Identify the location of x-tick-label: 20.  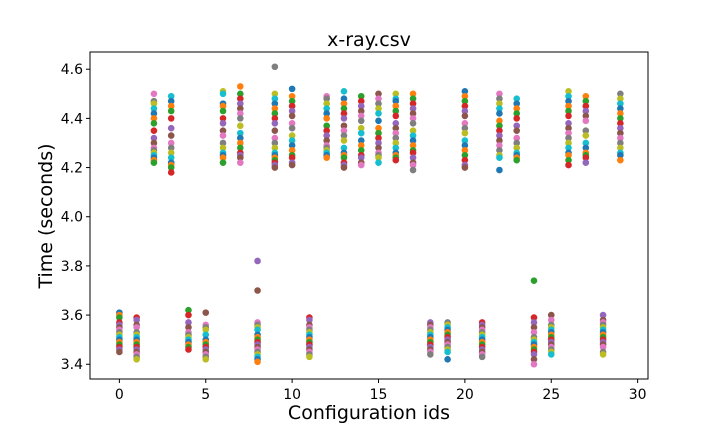
(465, 395).